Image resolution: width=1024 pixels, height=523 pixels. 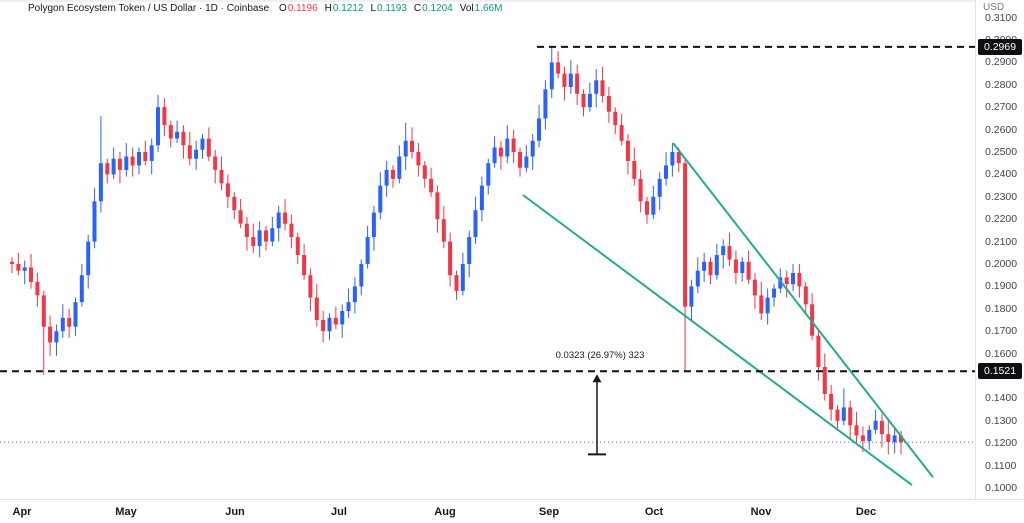 What do you see at coordinates (600, 356) in the screenshot?
I see `measure-tool-label: 0.0323 (26.97%) 323` at bounding box center [600, 356].